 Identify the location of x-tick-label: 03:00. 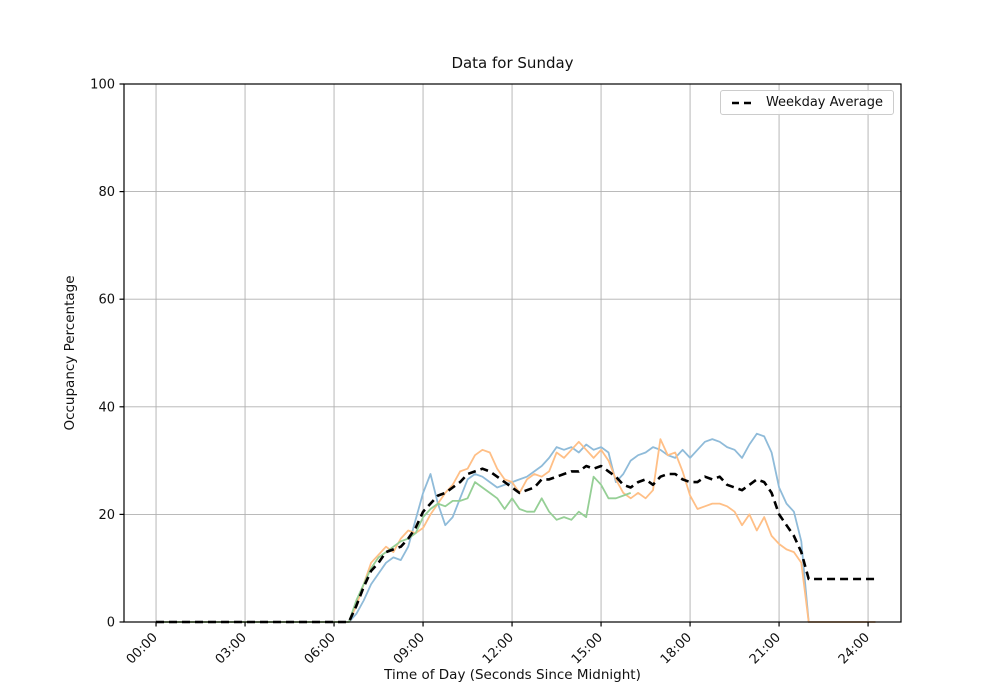
(231, 648).